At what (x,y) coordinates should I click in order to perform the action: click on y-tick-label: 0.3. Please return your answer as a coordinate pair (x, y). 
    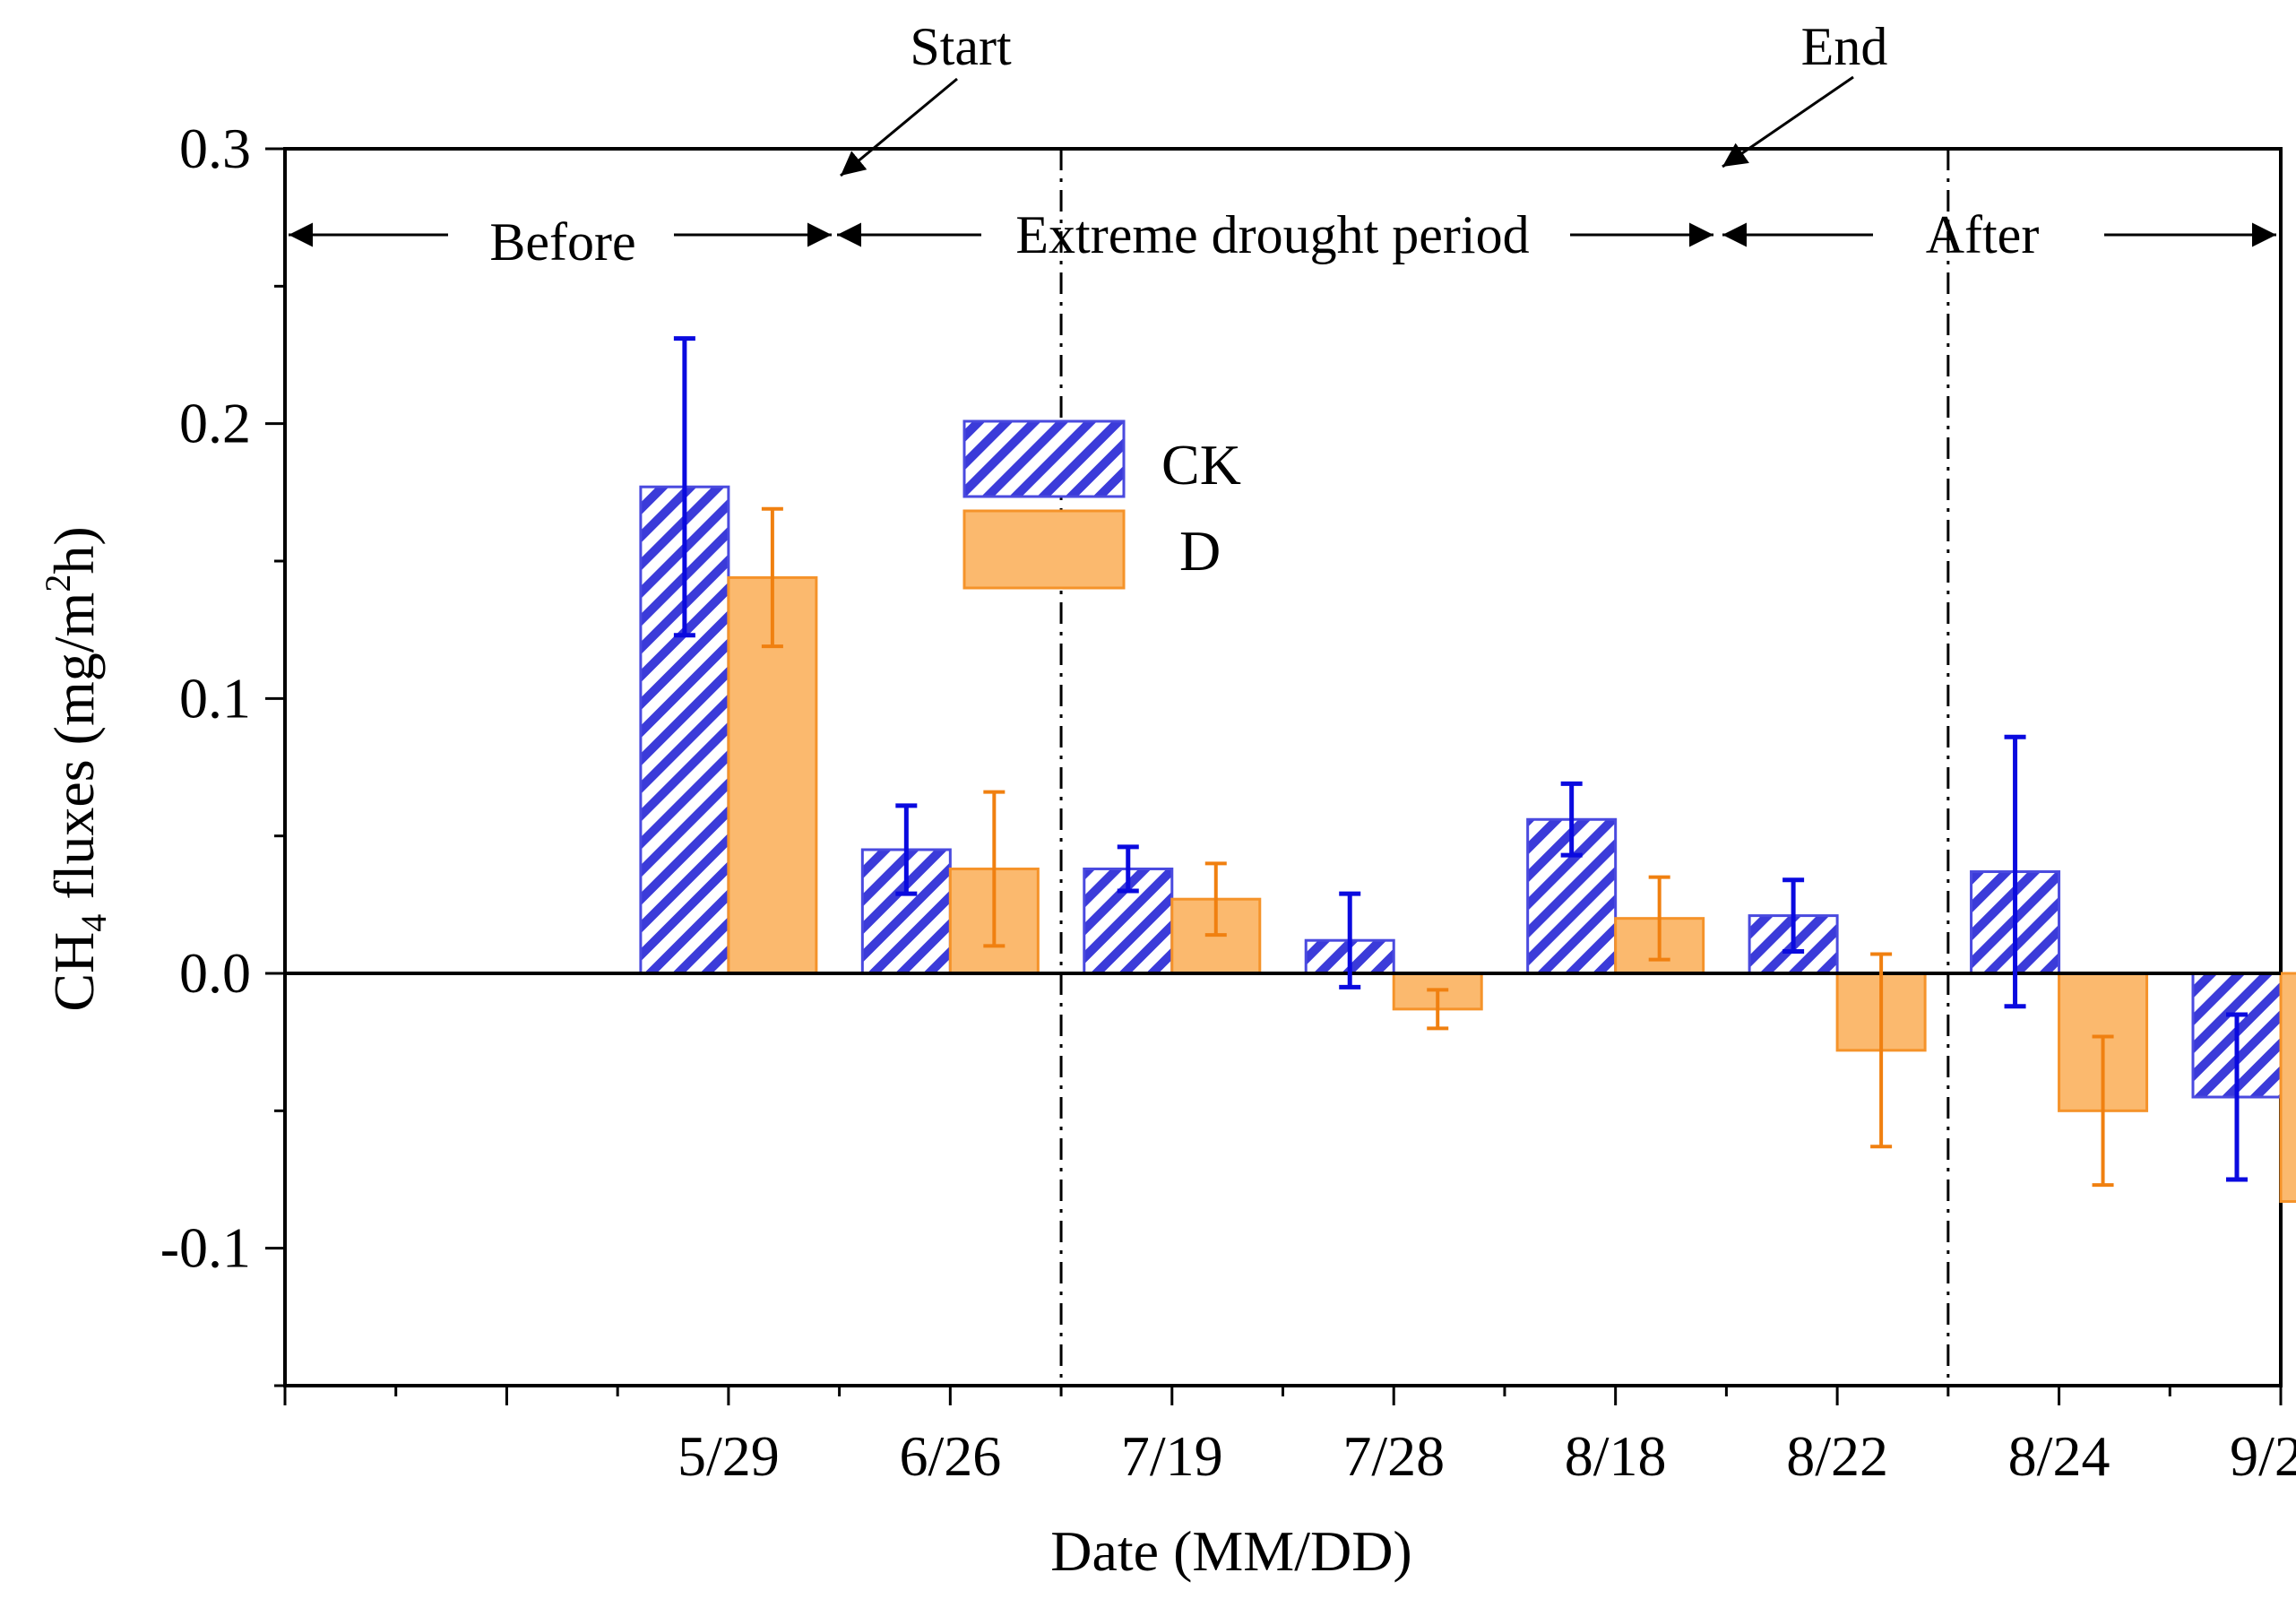
    Looking at the image, I should click on (215, 148).